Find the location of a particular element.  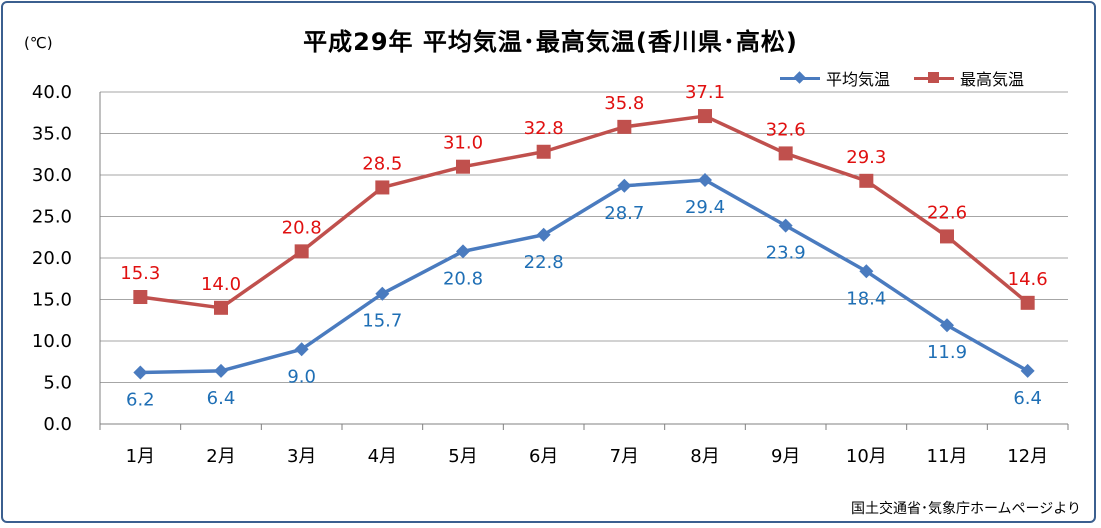

data-label-max: 32.6 is located at coordinates (786, 129).